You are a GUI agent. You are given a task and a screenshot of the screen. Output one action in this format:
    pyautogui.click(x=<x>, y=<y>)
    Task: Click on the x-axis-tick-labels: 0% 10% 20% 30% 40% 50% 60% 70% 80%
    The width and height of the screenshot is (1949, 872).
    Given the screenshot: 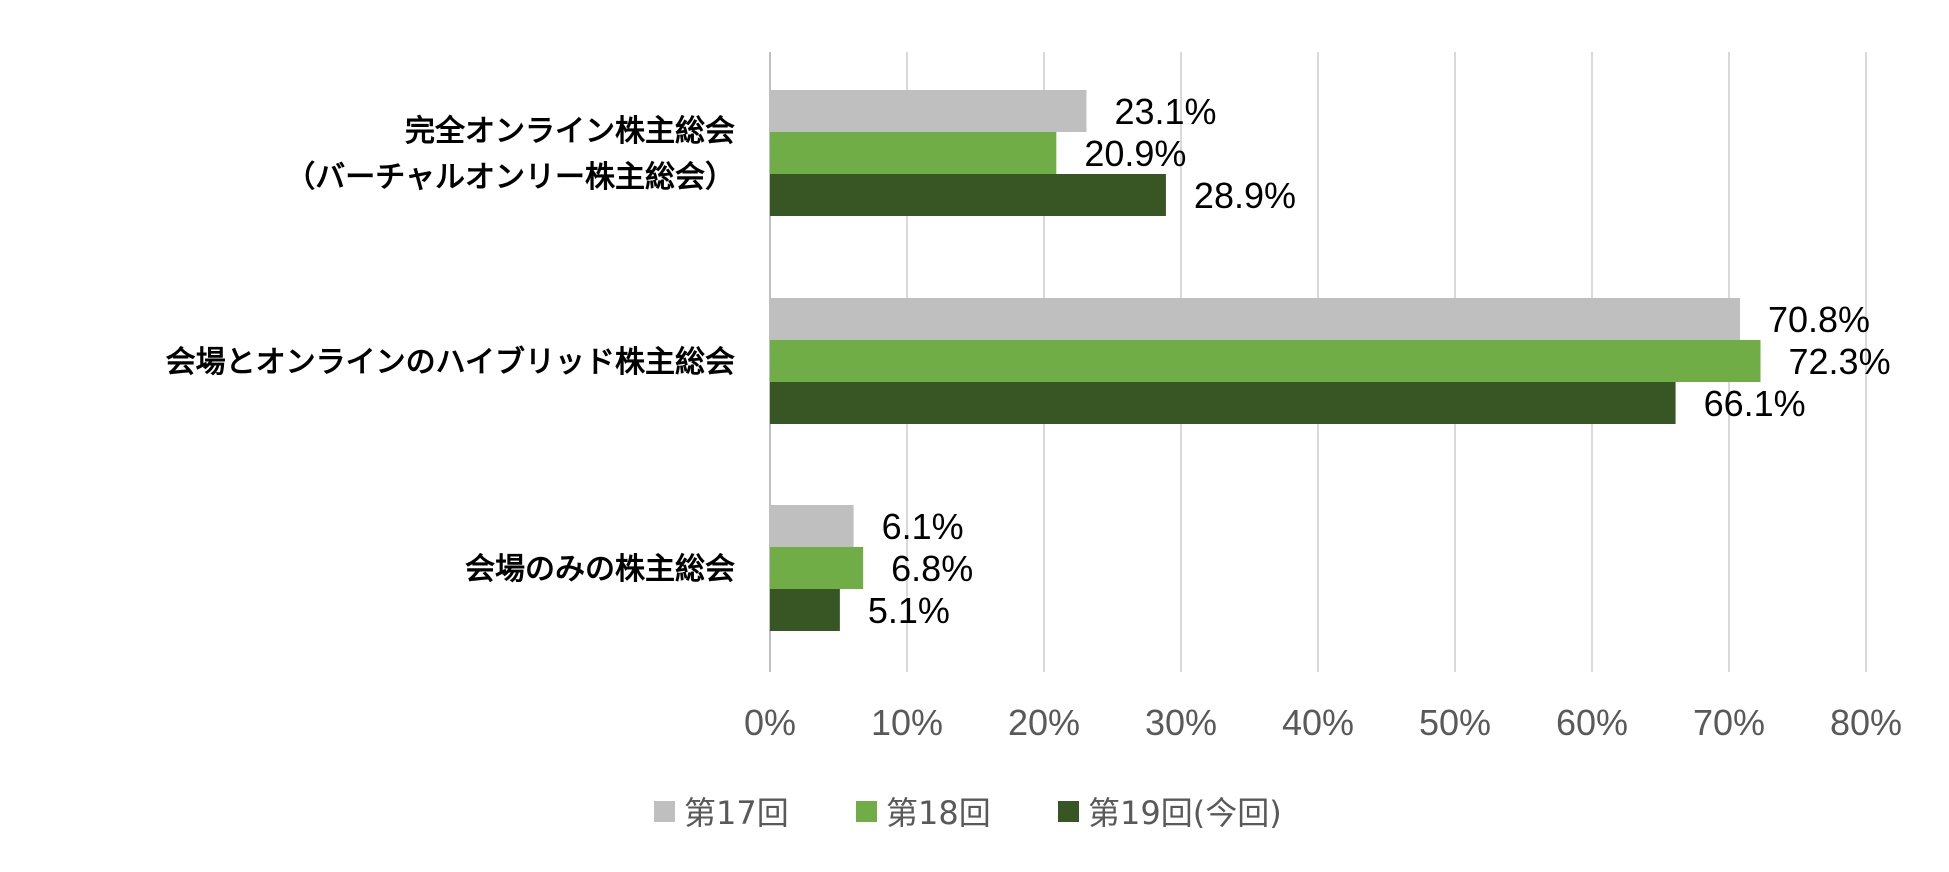 What is the action you would take?
    pyautogui.click(x=1323, y=722)
    